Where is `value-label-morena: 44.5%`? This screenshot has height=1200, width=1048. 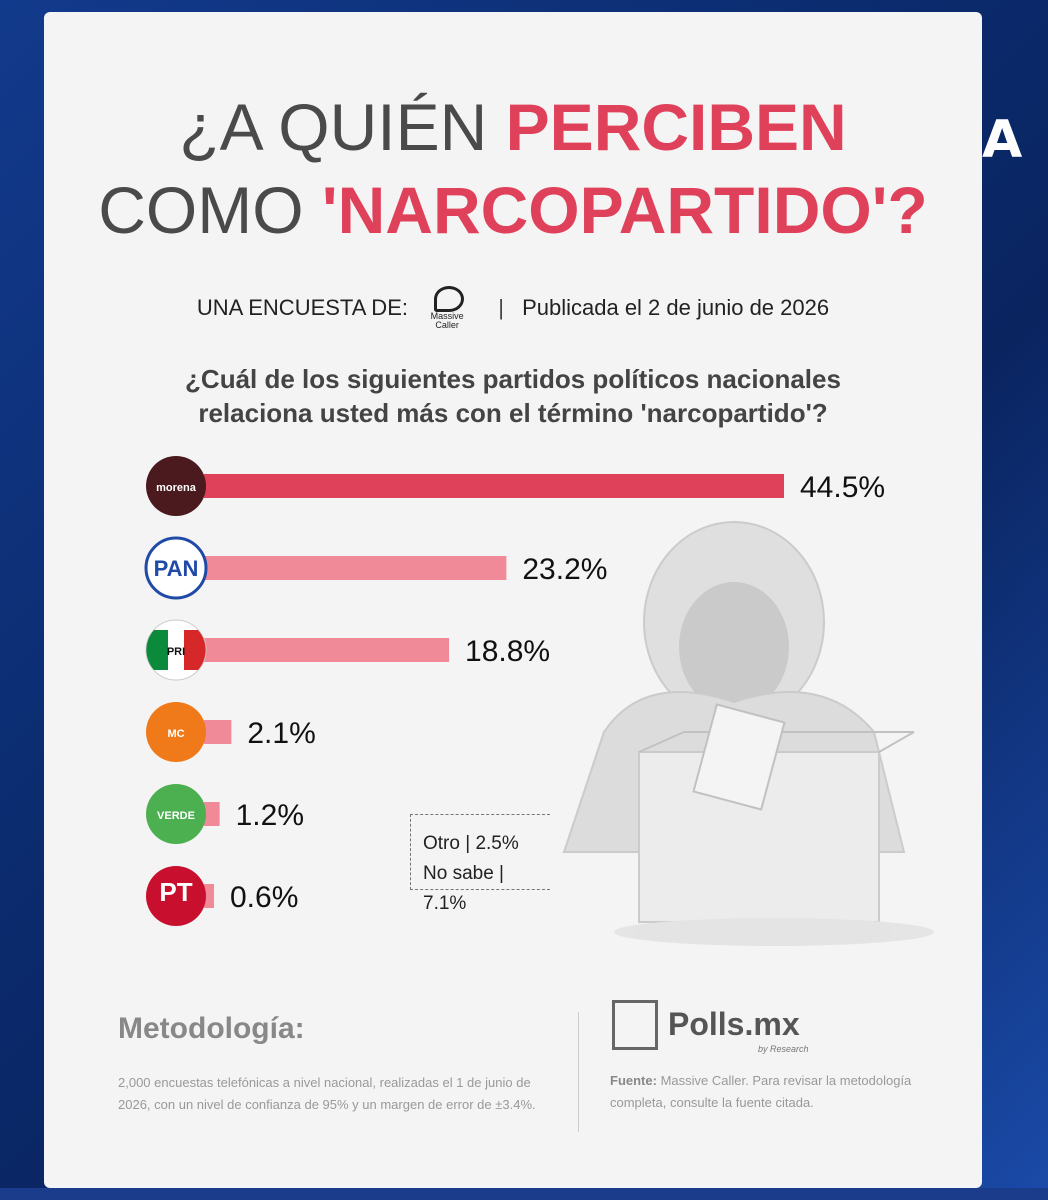
value-label-morena: 44.5% is located at coordinates (842, 487).